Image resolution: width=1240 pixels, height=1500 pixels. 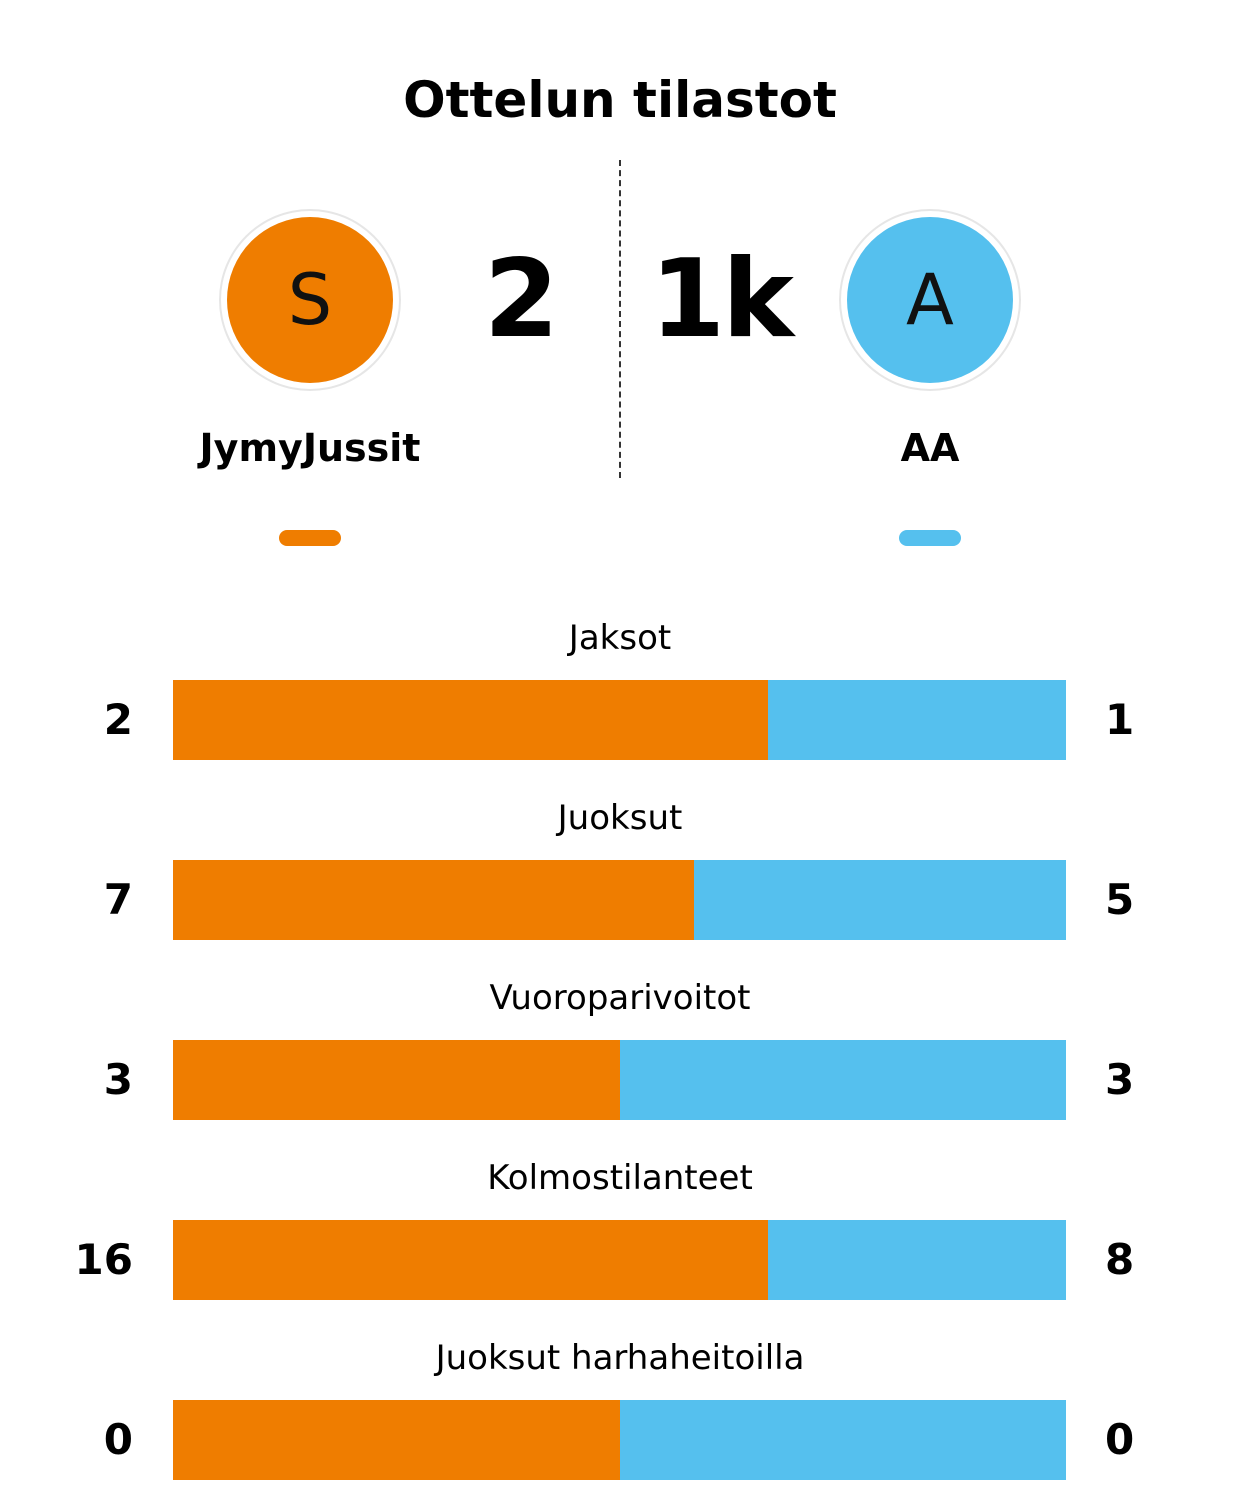 I want to click on page-title: Ottelun tilastot, so click(x=620, y=100).